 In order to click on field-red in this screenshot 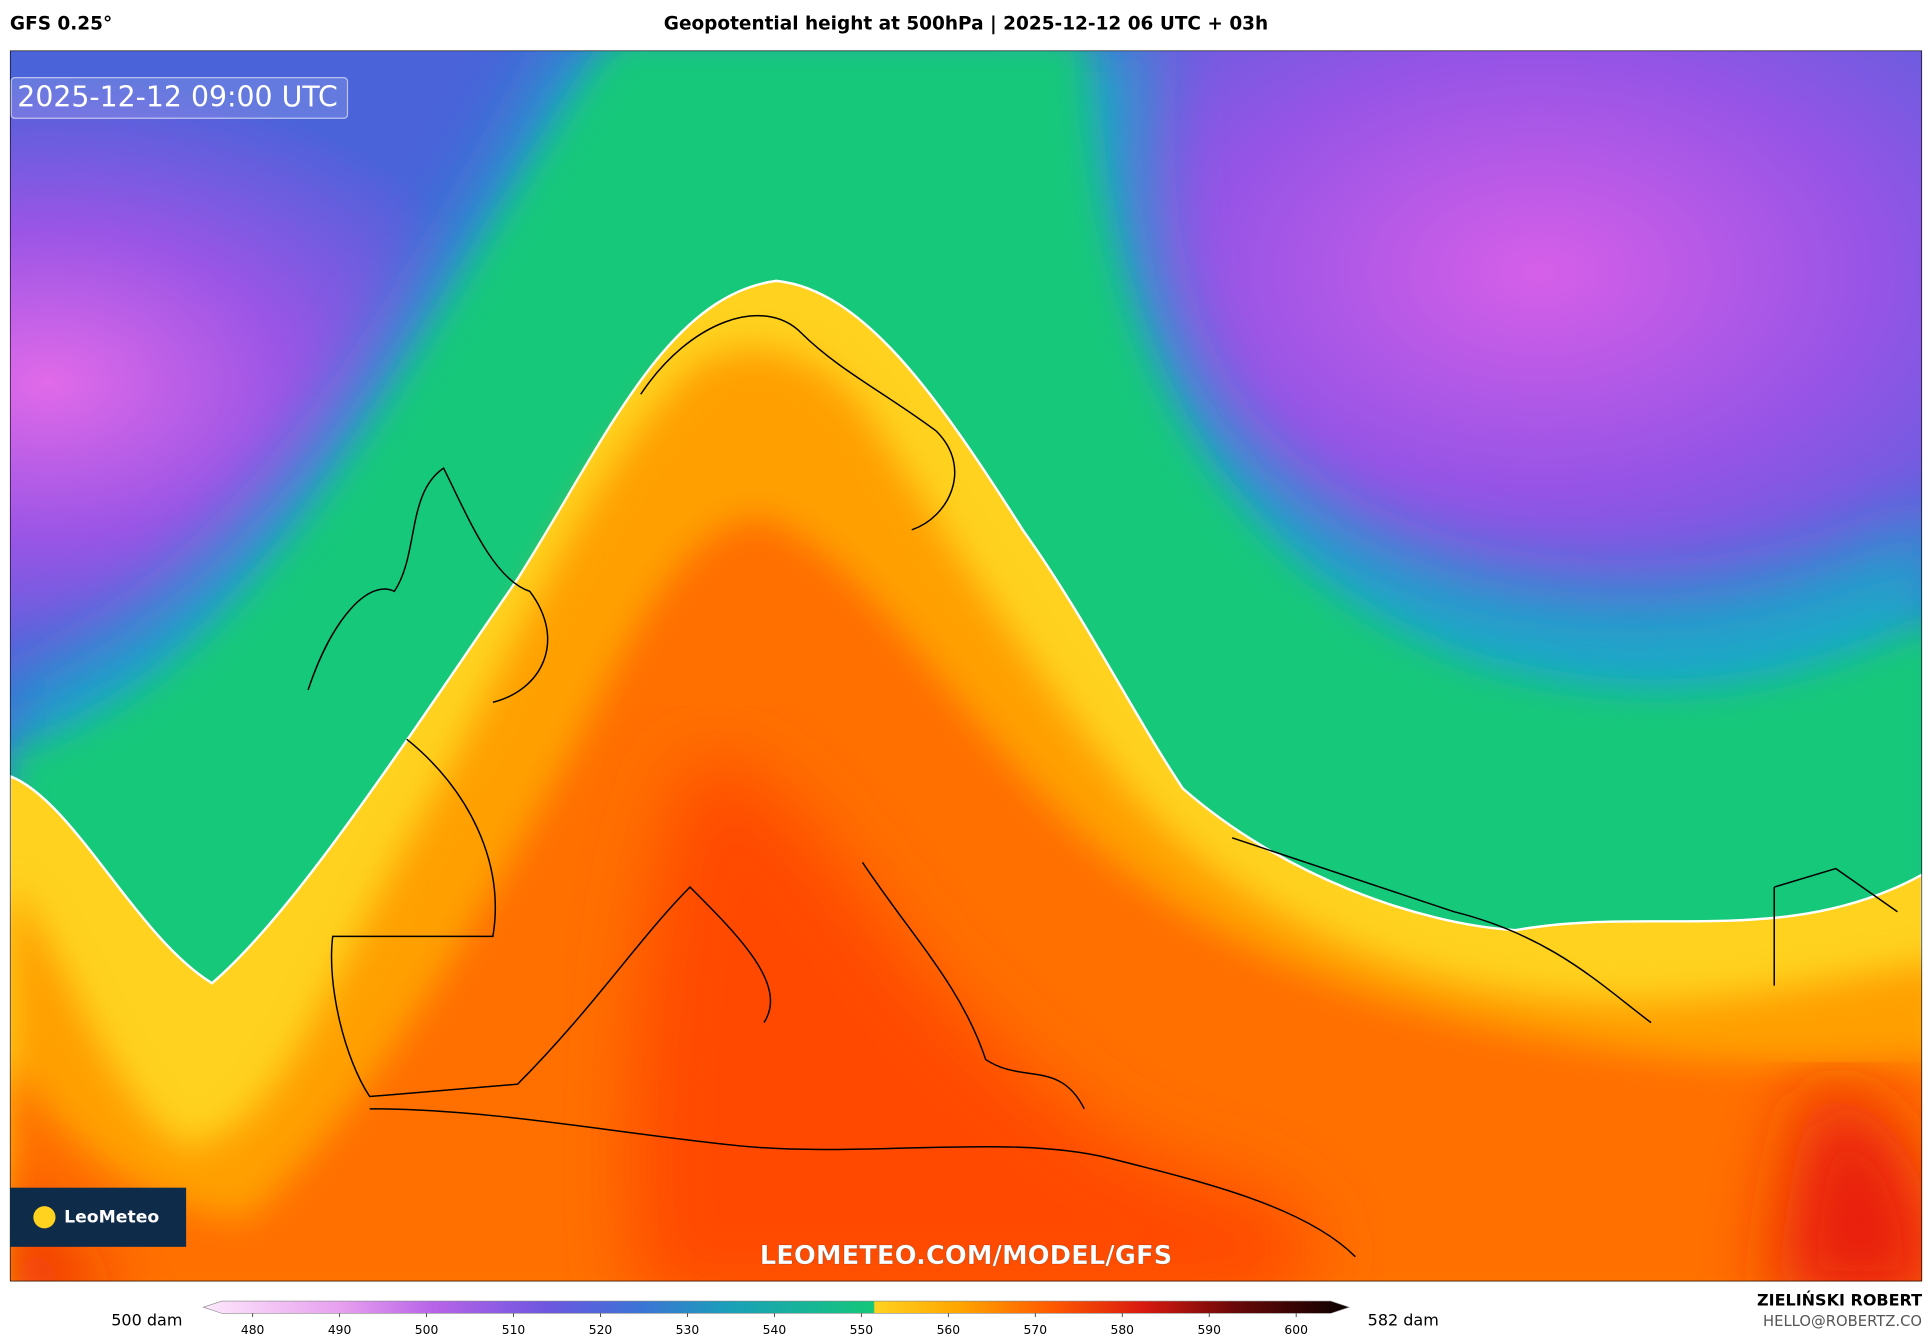, I will do `click(973, 1021)`.